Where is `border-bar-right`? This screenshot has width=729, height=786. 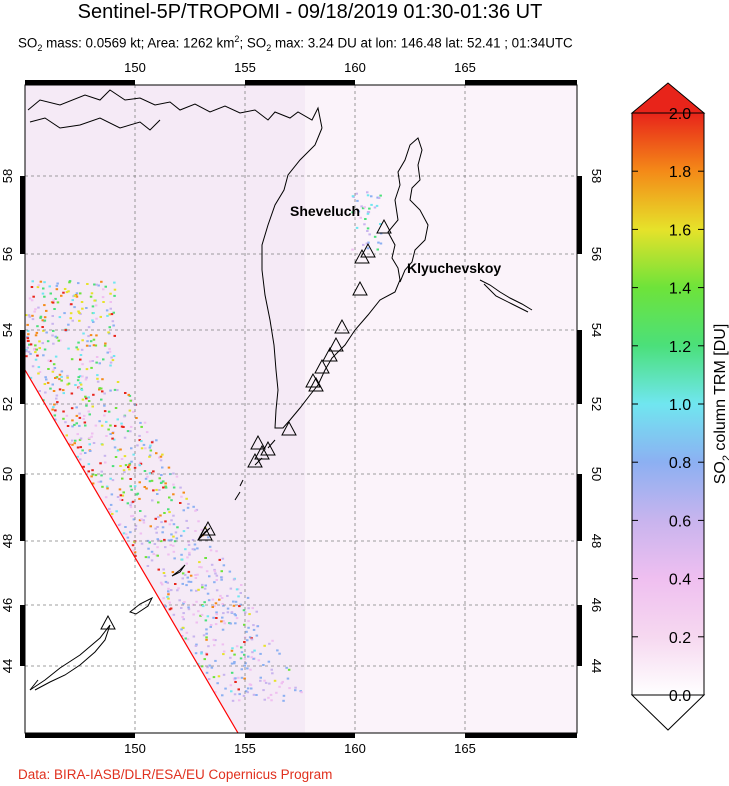 border-bar-right is located at coordinates (579, 367).